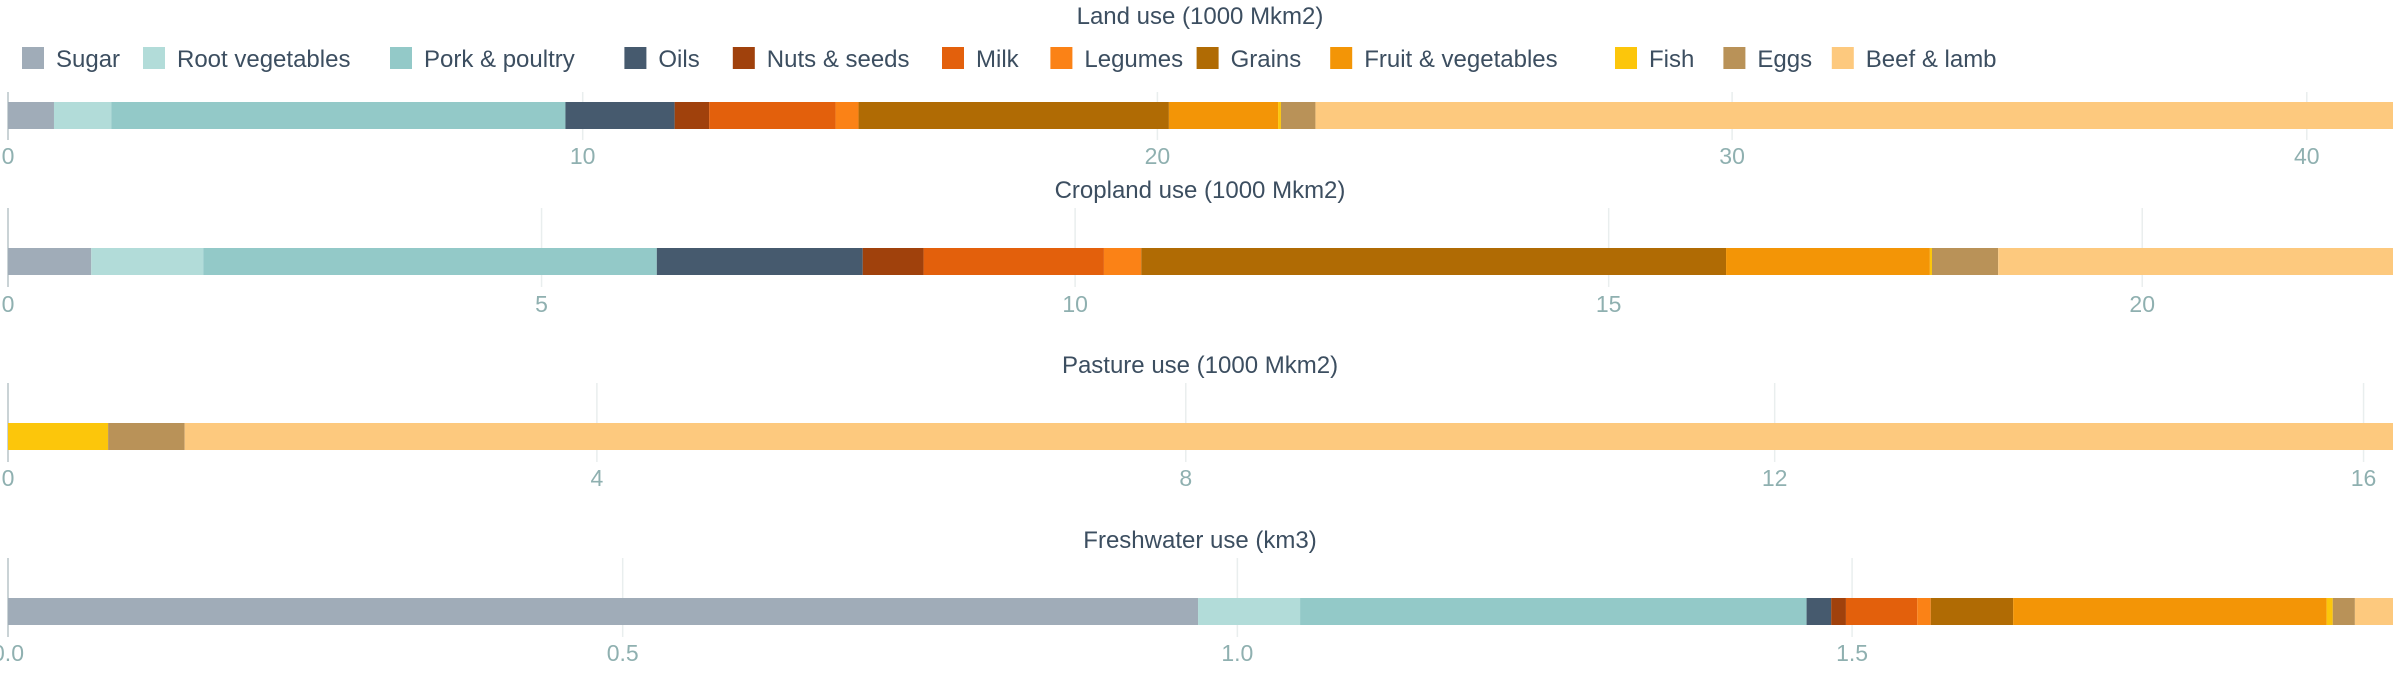 The image size is (2400, 700). Describe the element at coordinates (499, 59) in the screenshot. I see `legend-label-pork-and-poultry: Pork & poultry` at that location.